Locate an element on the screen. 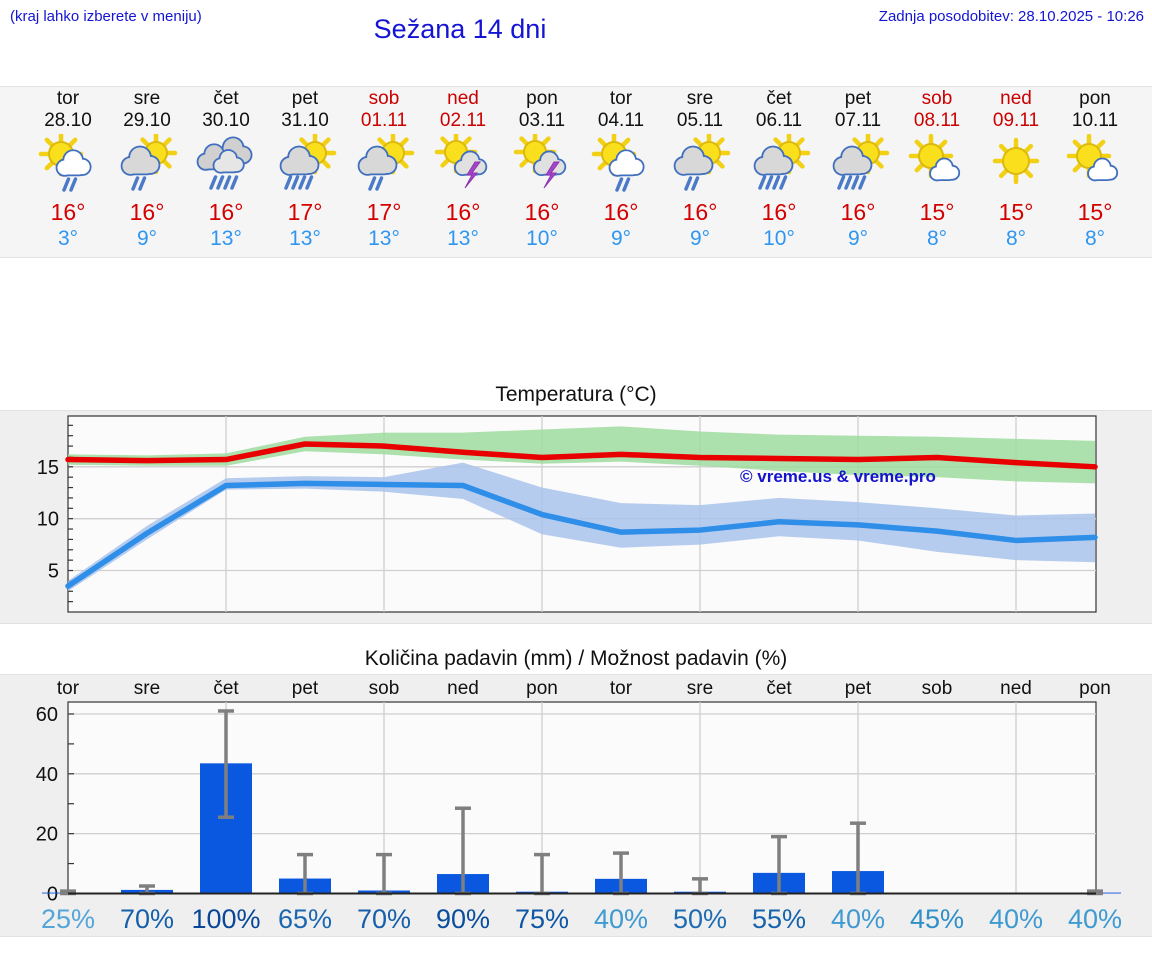 This screenshot has width=1152, height=975. day-high-temp: 15° is located at coordinates (1016, 212).